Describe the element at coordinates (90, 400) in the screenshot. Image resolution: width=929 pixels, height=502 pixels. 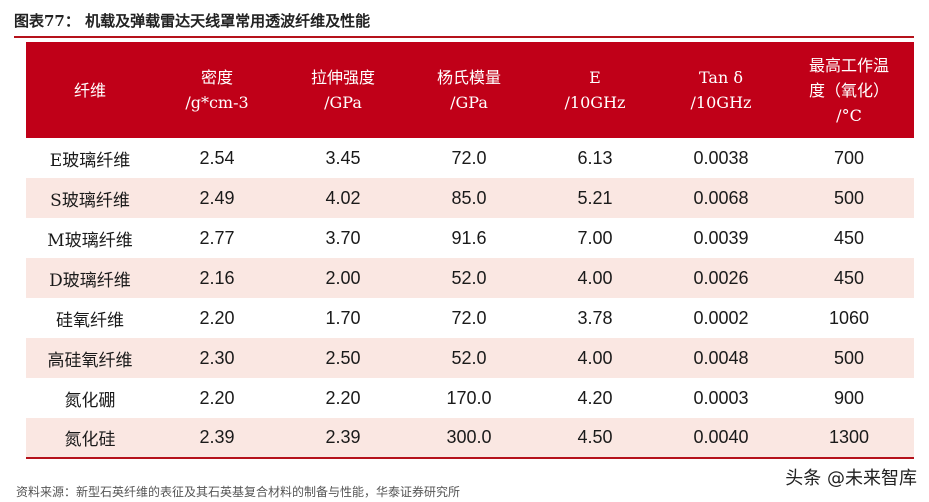
I see `cell-fiber: 氮化硼` at that location.